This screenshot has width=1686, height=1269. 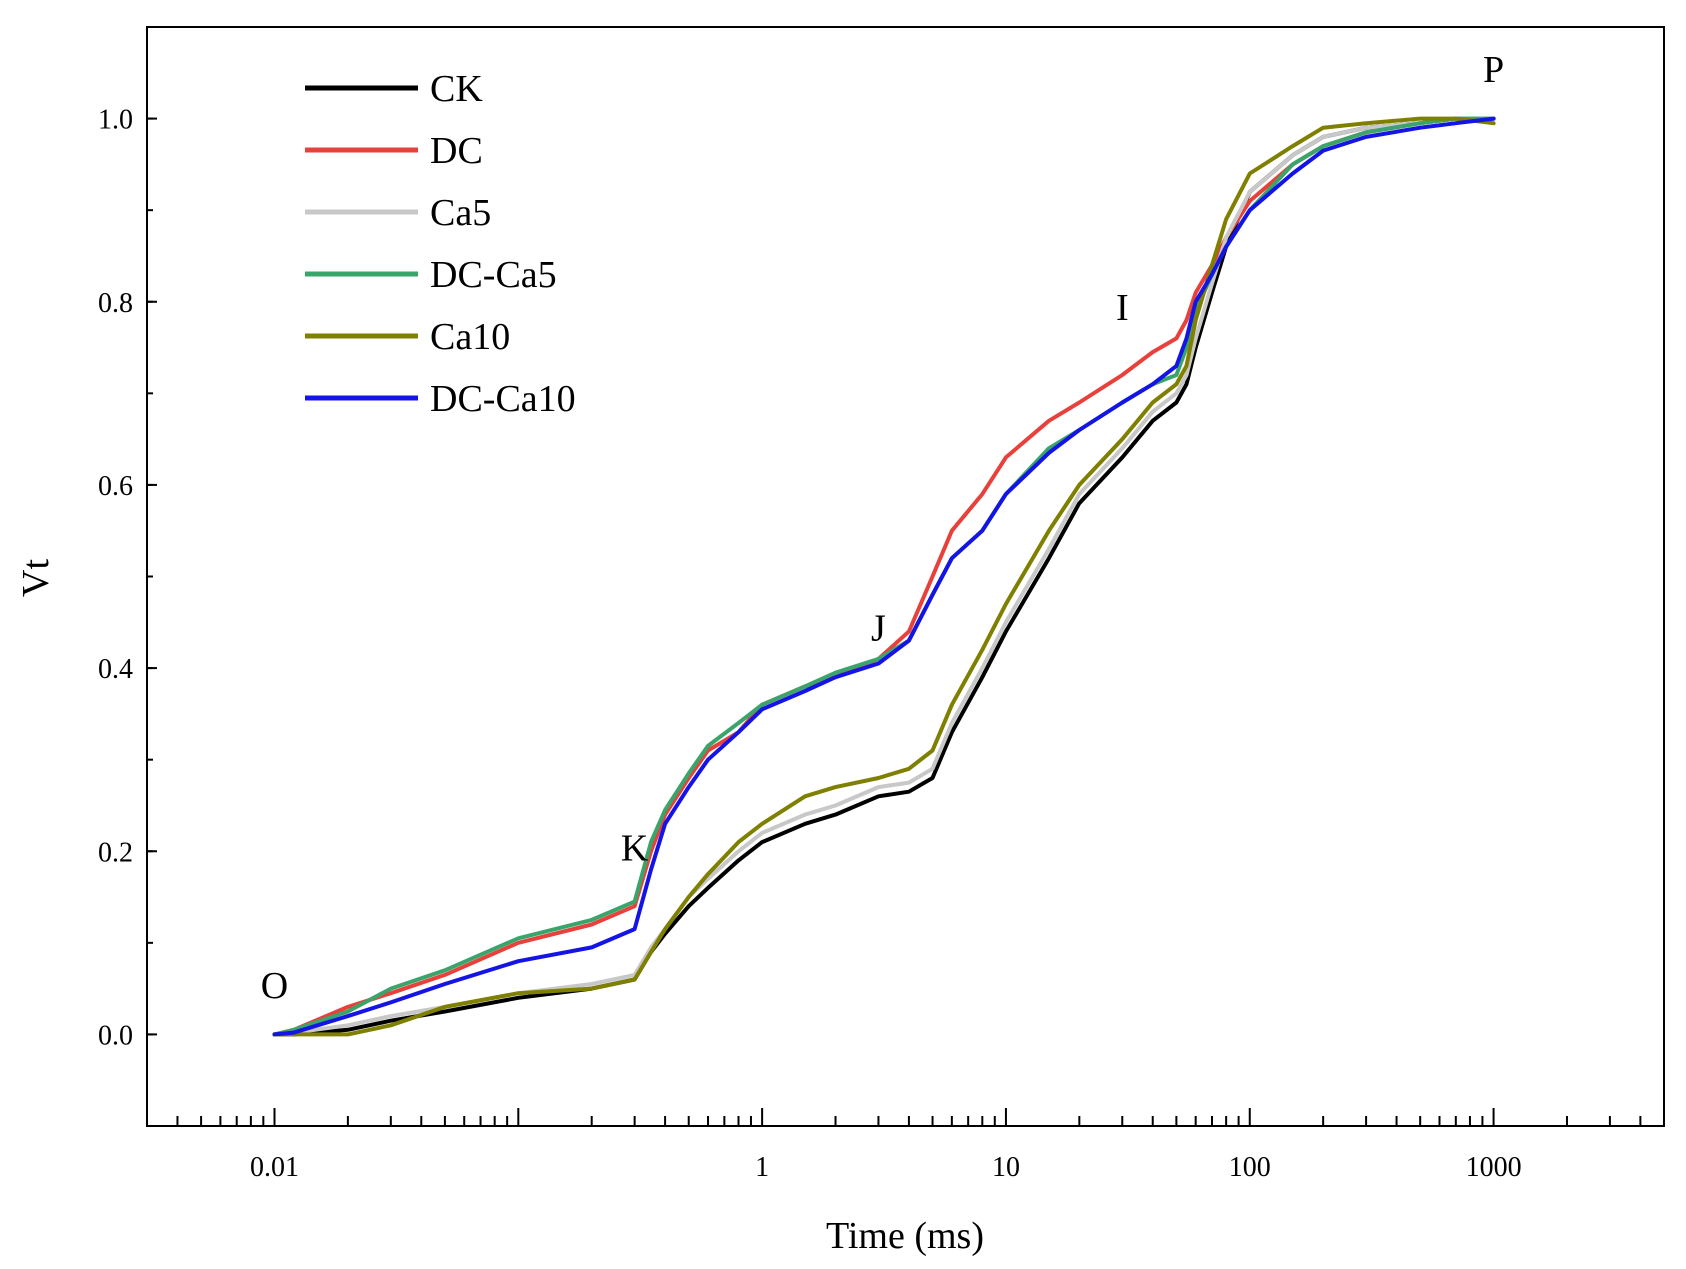 What do you see at coordinates (456, 151) in the screenshot?
I see `legend-label: DC` at bounding box center [456, 151].